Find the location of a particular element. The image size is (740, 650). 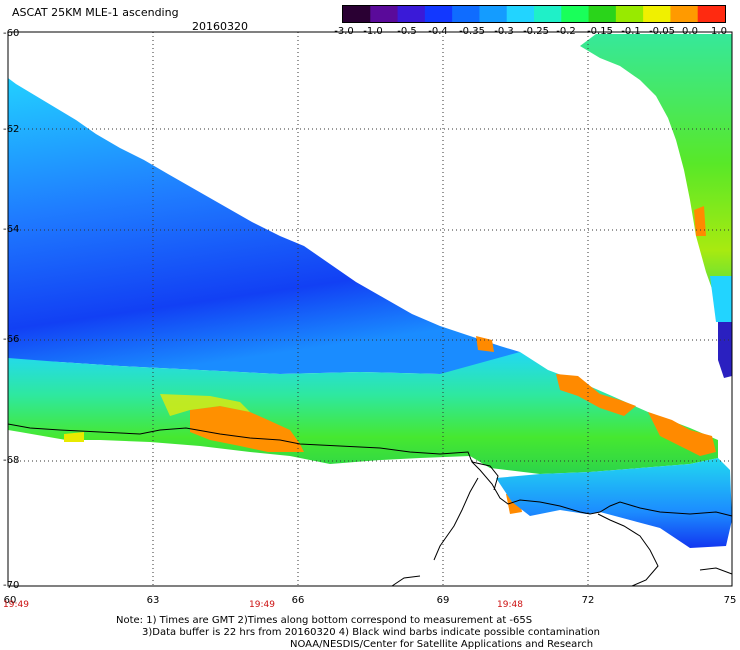

time-label: 19:48 is located at coordinates (510, 605).